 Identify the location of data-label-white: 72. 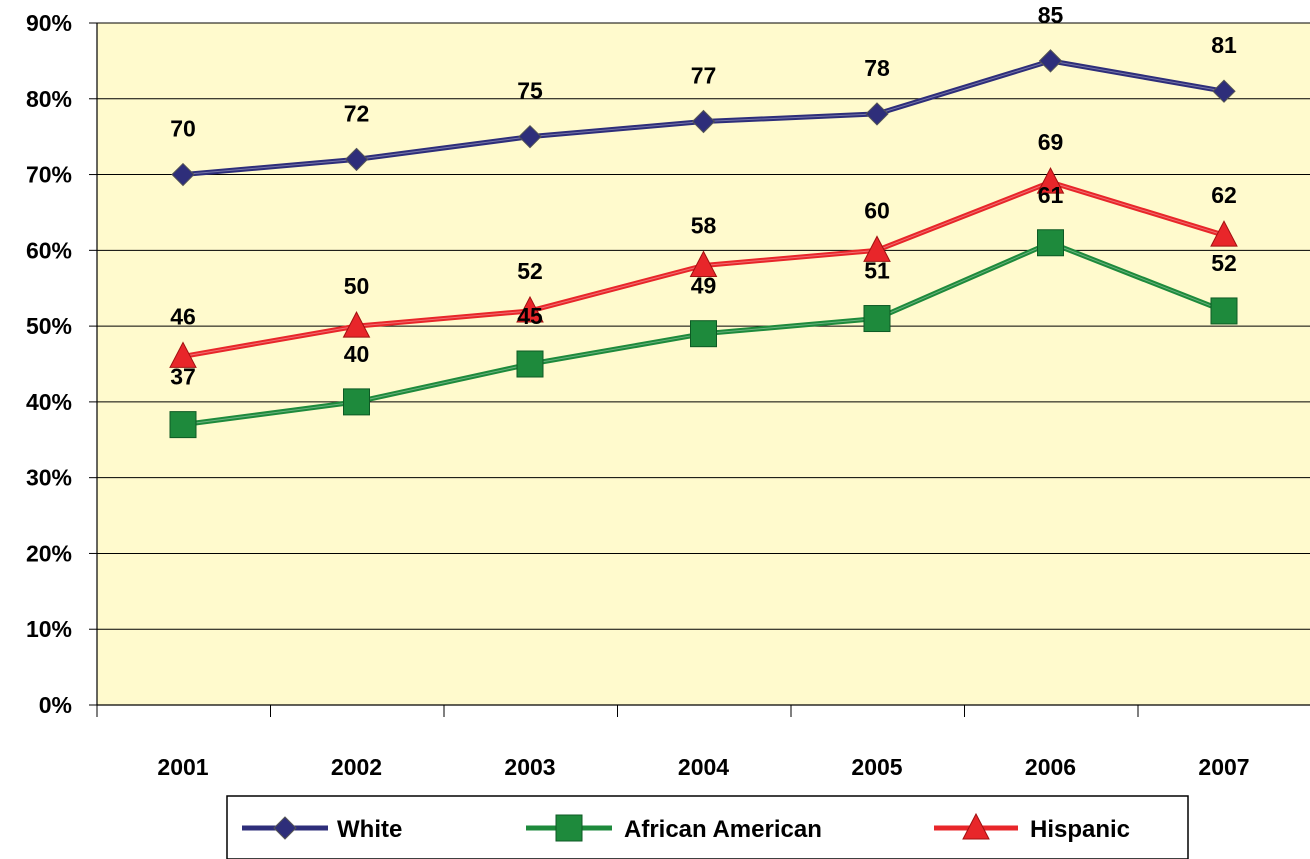
(357, 113).